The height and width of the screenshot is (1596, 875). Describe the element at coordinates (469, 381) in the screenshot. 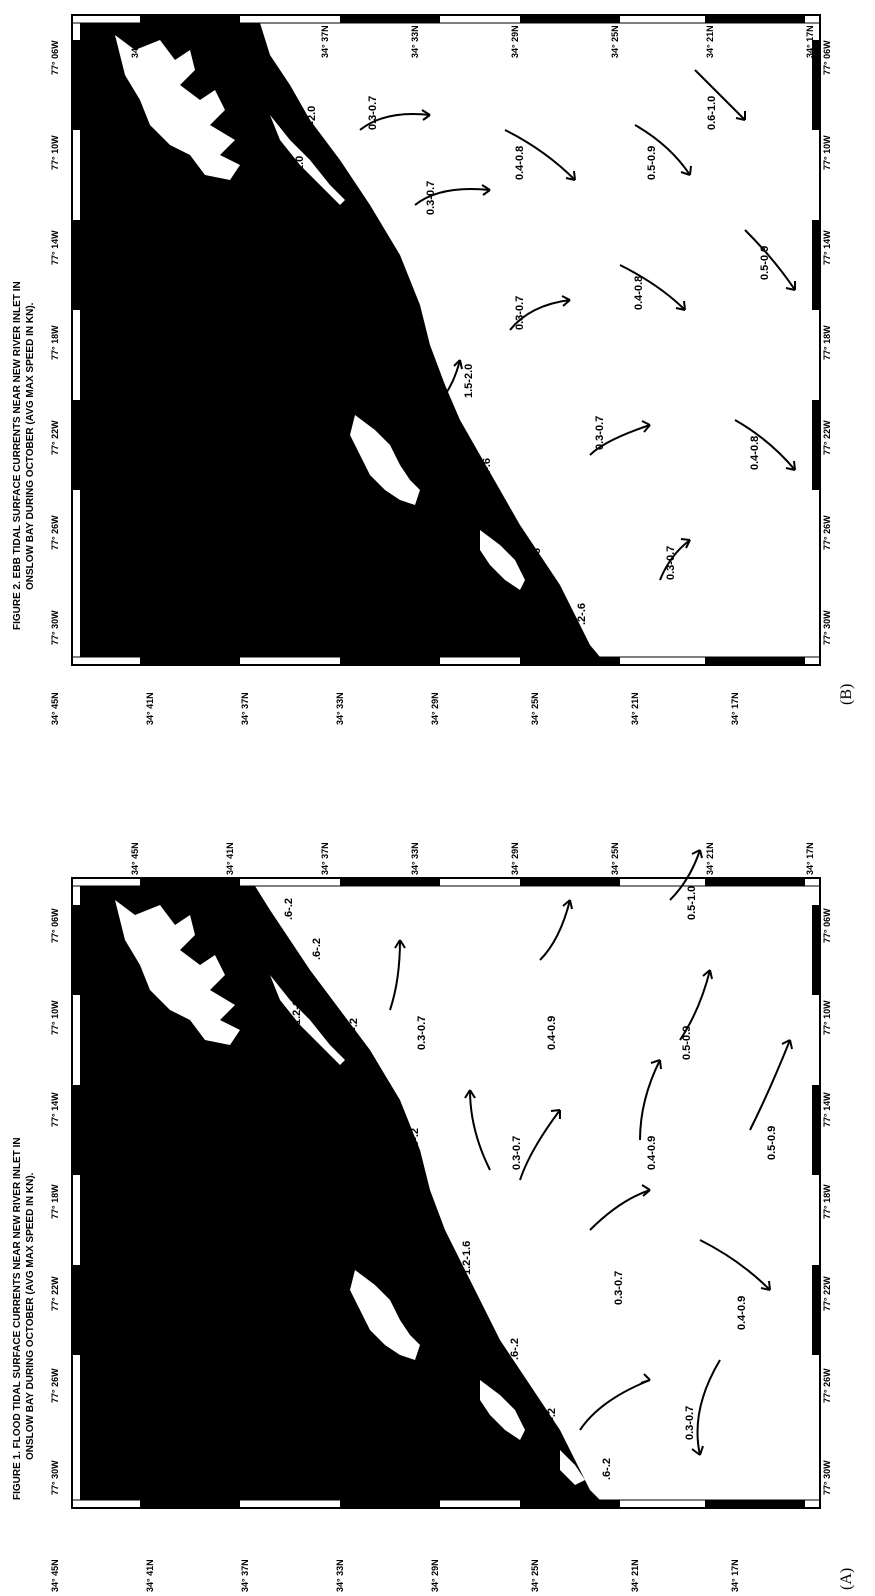

I see `panel-b-label-1: 1.5-2.0` at that location.